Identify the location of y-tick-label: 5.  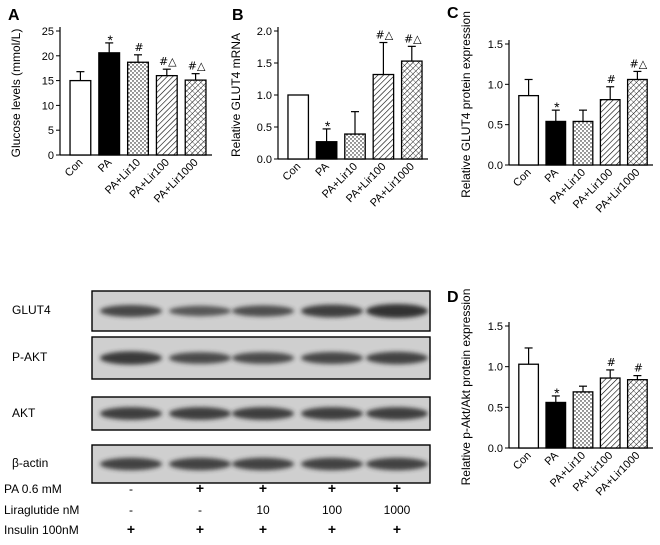
(51, 131).